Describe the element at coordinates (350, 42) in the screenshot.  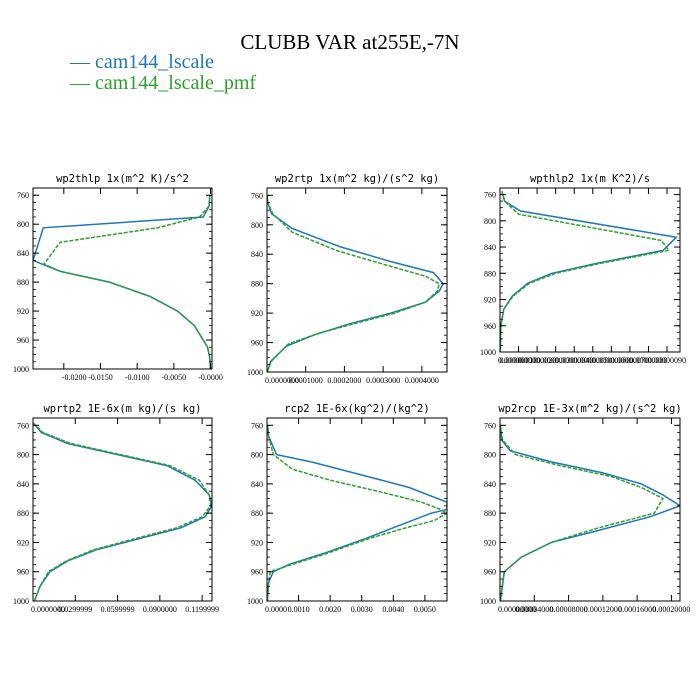
I see `figure-title: CLUBB VAR at255E,-7N` at that location.